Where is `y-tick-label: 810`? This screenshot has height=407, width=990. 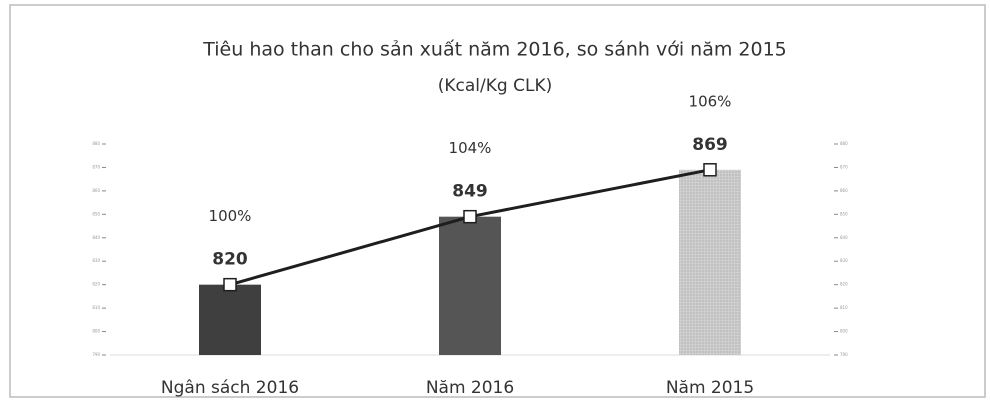
y-tick-label: 810 is located at coordinates (96, 307).